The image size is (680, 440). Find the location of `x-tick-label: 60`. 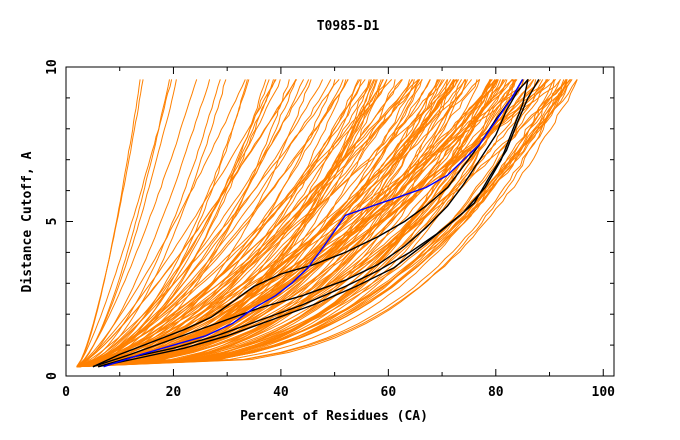

x-tick-label: 60 is located at coordinates (389, 392).